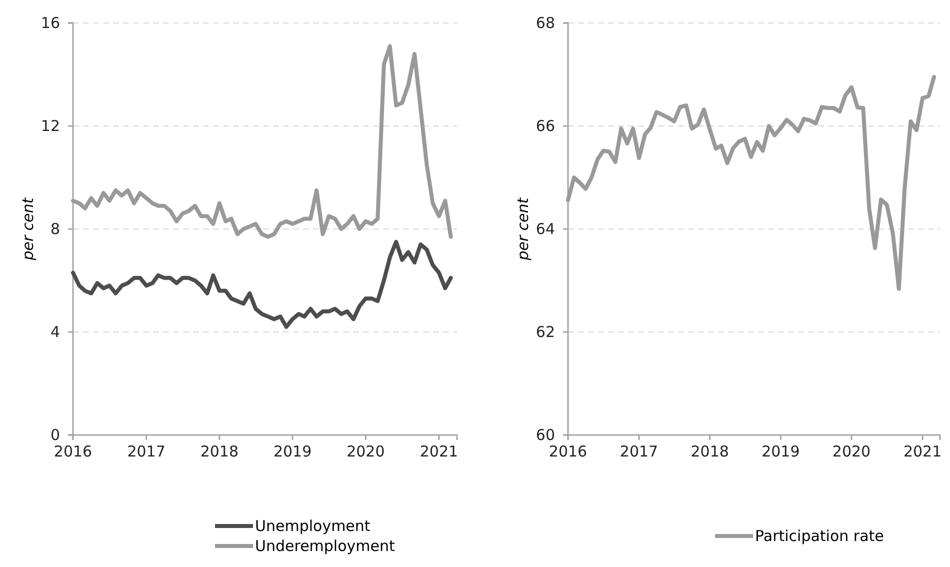 The width and height of the screenshot is (950, 567). I want to click on y-tick-label: 16, so click(50, 23).